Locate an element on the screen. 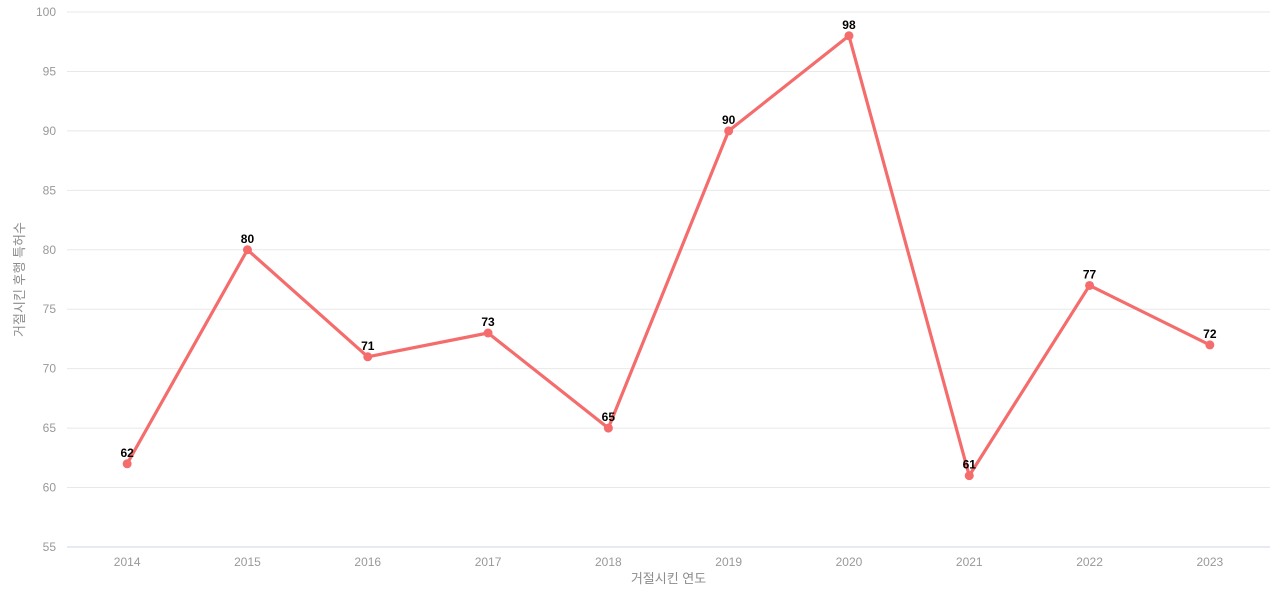 The image size is (1280, 600). data-point-2020 is located at coordinates (849, 36).